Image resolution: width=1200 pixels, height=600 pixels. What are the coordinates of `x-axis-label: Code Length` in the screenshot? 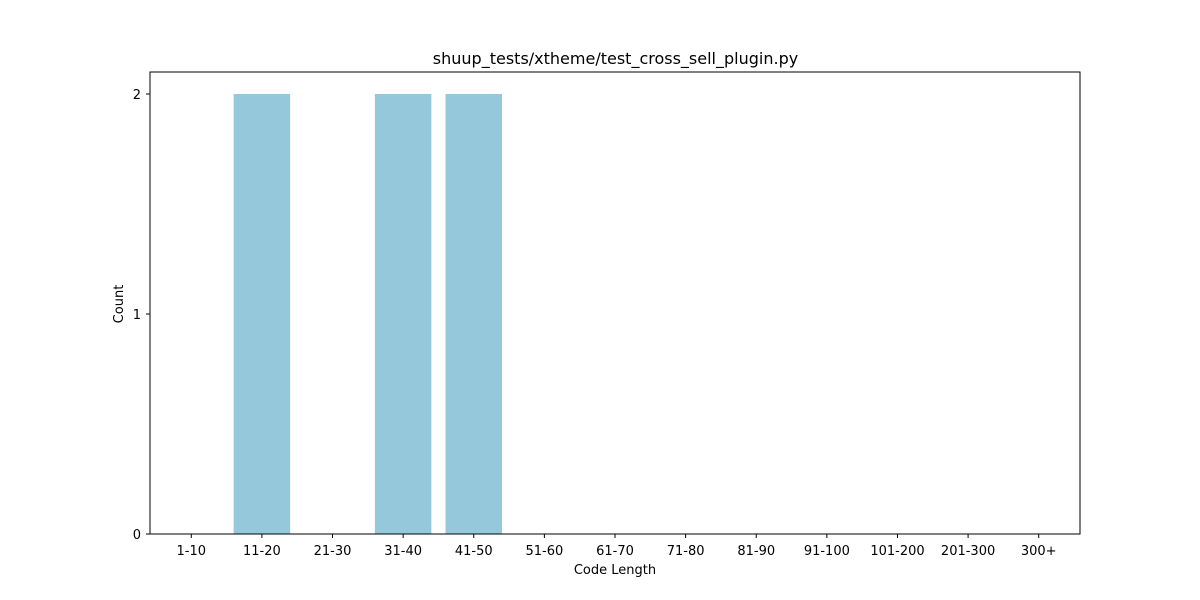 It's located at (615, 570).